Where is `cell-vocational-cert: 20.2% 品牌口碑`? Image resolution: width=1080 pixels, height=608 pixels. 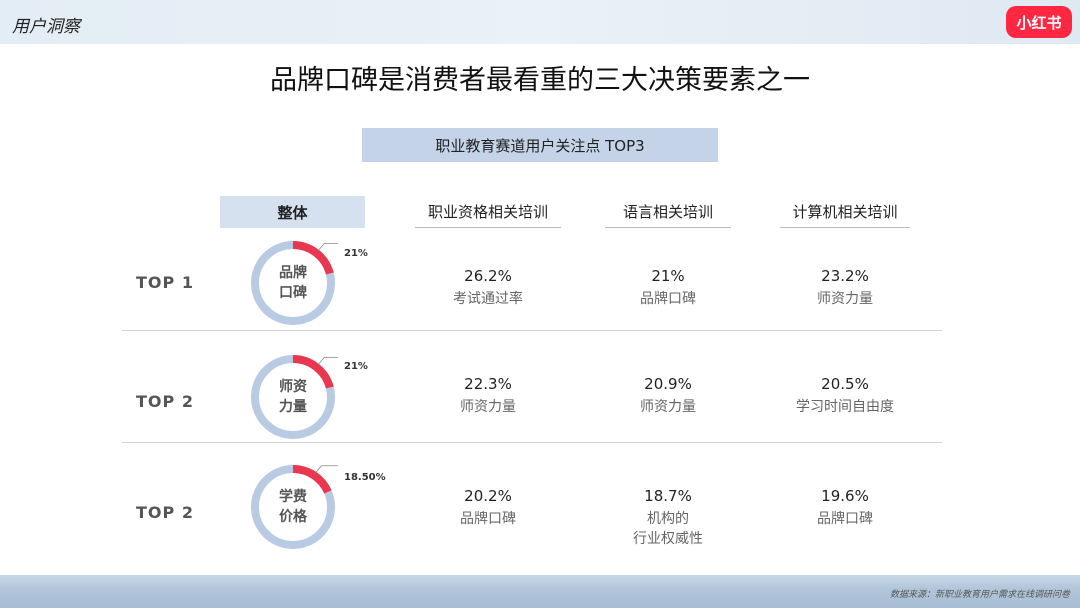 cell-vocational-cert: 20.2% 品牌口碑 is located at coordinates (488, 507).